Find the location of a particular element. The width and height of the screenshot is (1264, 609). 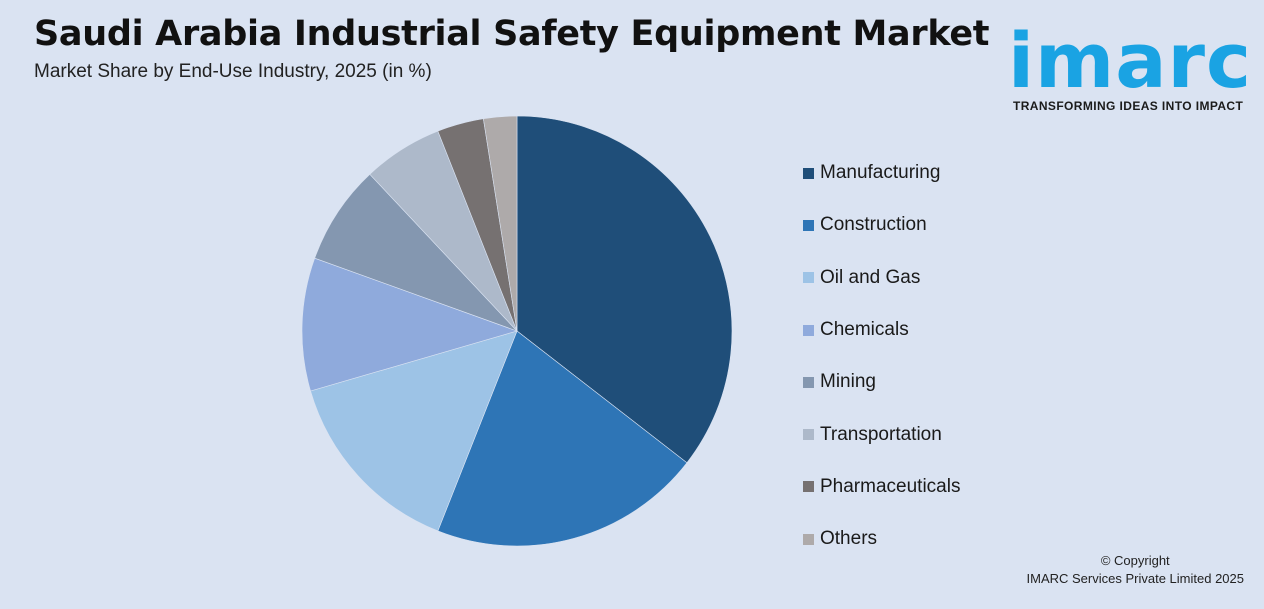

logo-wordmark: imarc is located at coordinates (1130, 60).